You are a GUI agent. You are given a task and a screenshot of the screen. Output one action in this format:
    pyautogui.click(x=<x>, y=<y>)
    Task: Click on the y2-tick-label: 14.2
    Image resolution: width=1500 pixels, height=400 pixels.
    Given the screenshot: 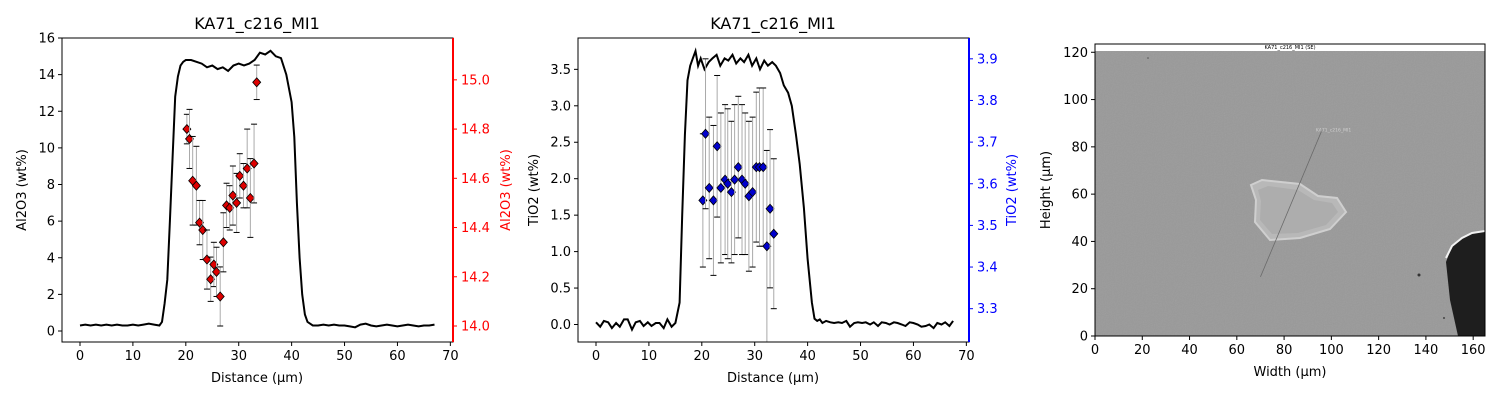 What is the action you would take?
    pyautogui.click(x=475, y=277)
    